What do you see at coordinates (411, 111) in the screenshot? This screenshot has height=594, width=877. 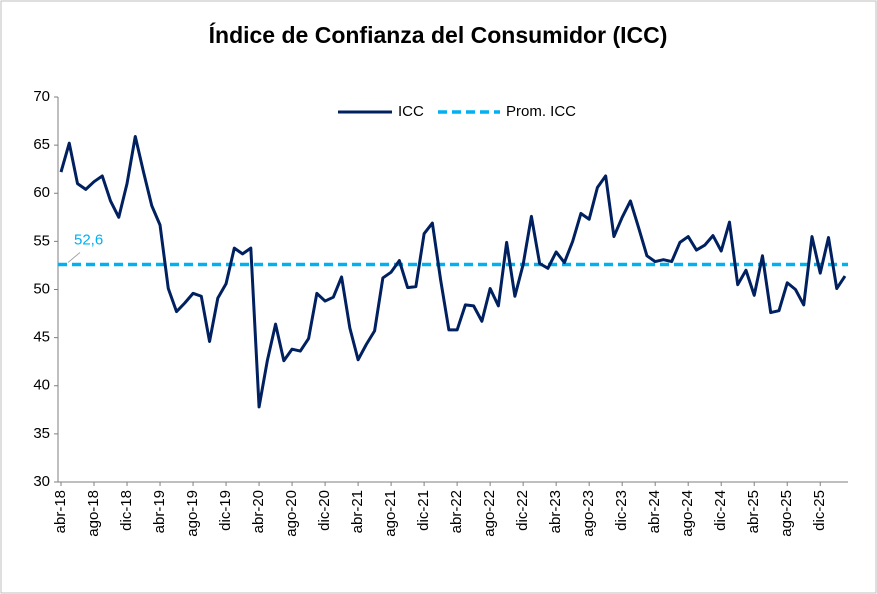 I see `legend-label: ICC` at bounding box center [411, 111].